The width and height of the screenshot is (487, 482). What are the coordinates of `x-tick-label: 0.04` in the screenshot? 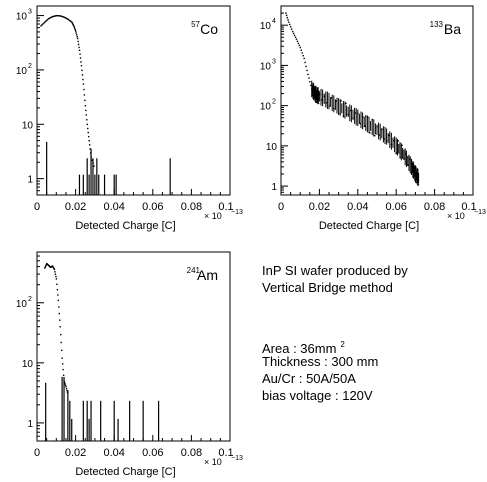 It's located at (113, 207).